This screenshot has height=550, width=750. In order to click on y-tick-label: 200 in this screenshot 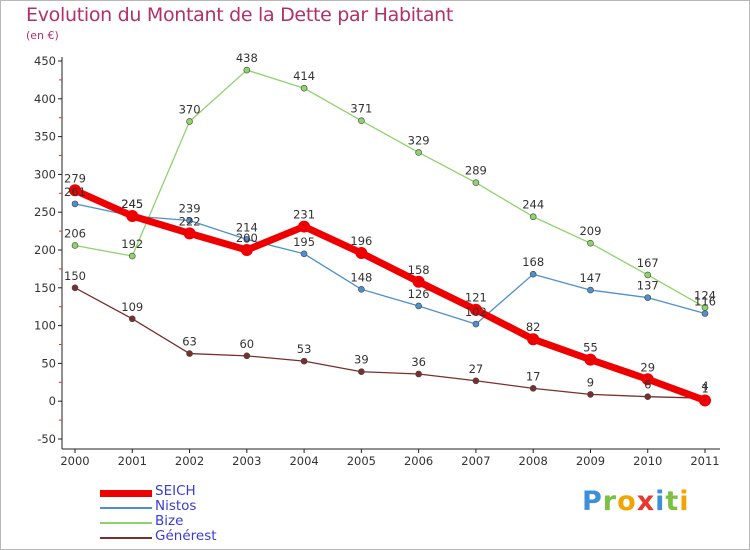, I will do `click(45, 250)`.